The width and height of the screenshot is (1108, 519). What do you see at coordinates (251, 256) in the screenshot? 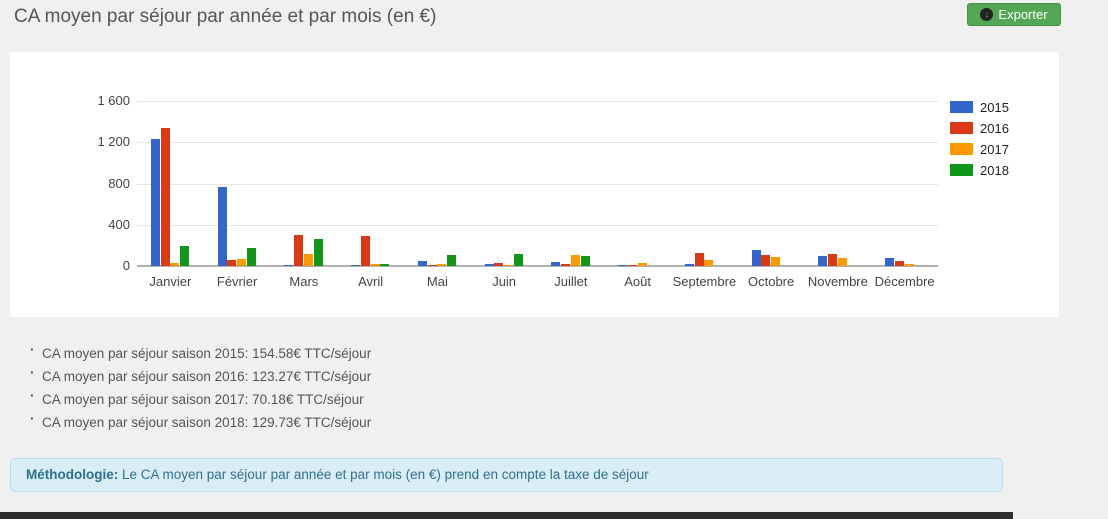
I see `bar-2018-Février` at bounding box center [251, 256].